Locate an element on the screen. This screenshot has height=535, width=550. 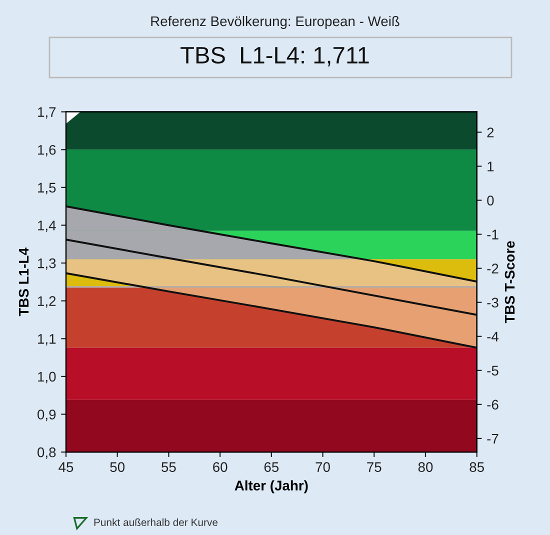
y2-tick-label: 1 is located at coordinates (491, 167).